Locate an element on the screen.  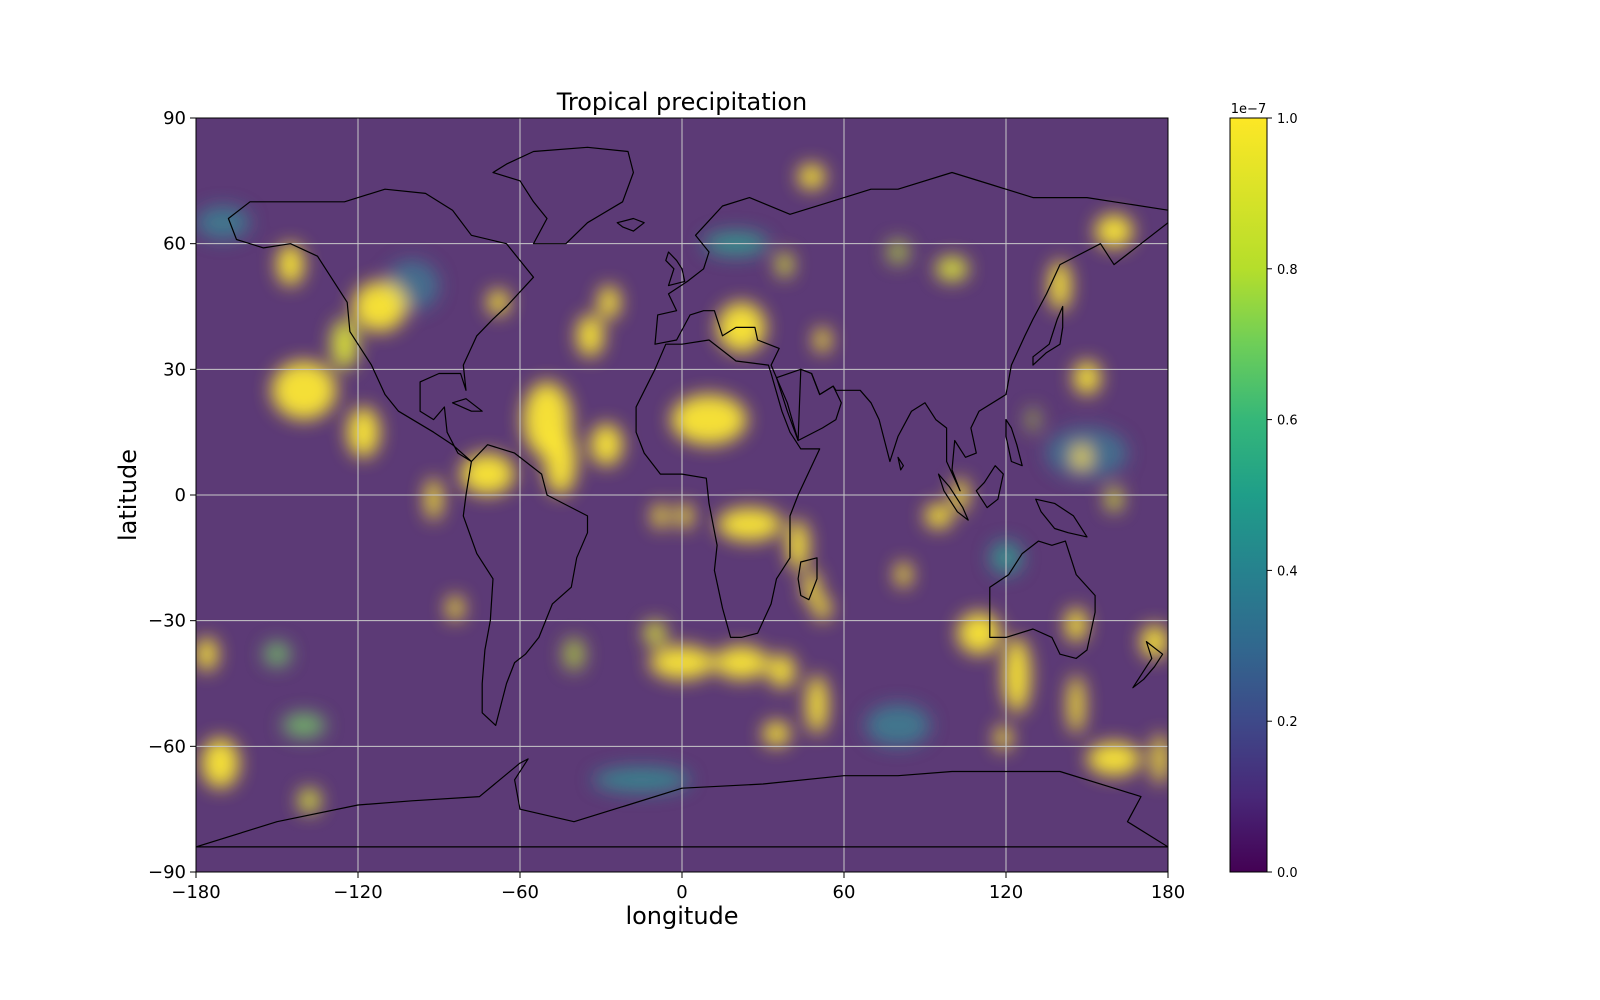
coastline-europe-asia is located at coordinates (911, 331).